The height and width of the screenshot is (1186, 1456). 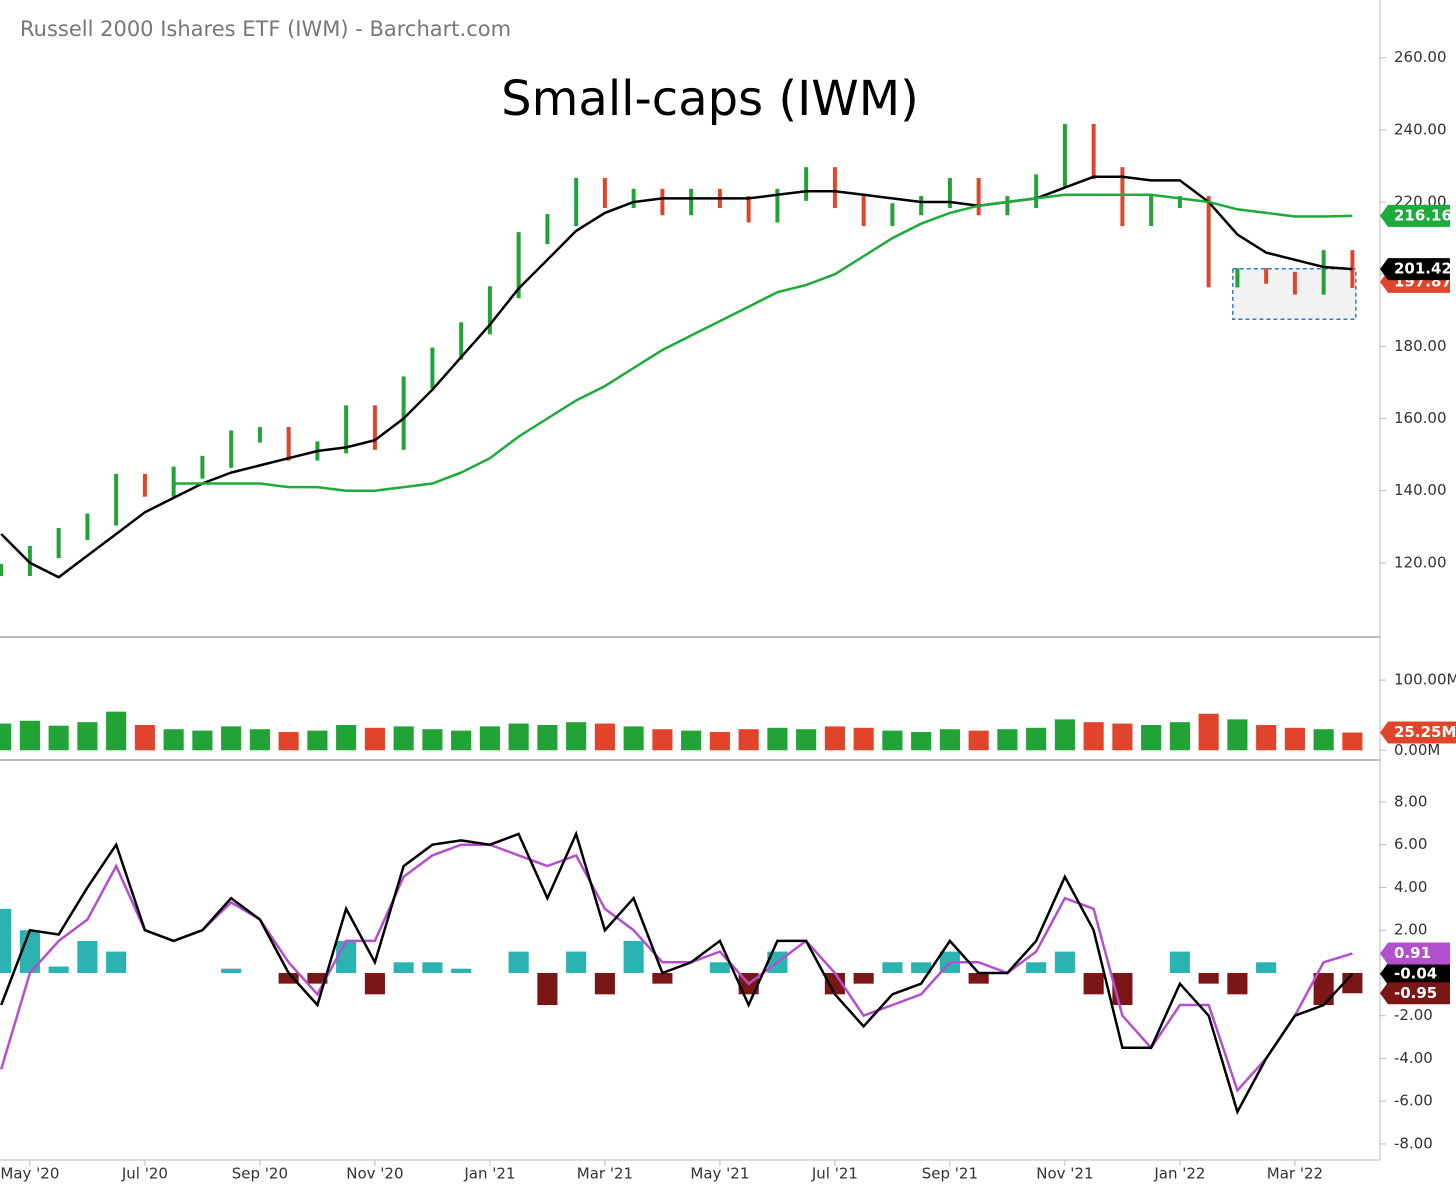 What do you see at coordinates (605, 1174) in the screenshot?
I see `x-tick-label: Mar '21` at bounding box center [605, 1174].